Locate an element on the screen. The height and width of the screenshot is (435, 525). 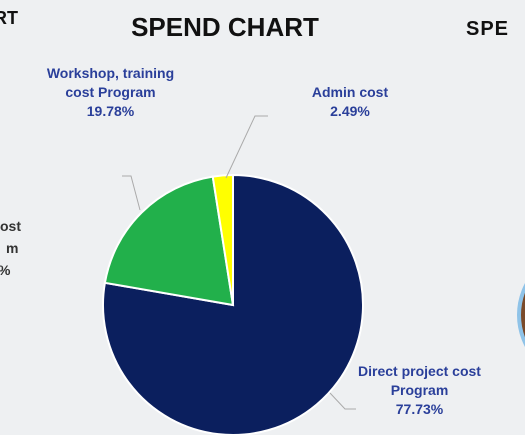
cropped-text: RT is located at coordinates (9, 18).